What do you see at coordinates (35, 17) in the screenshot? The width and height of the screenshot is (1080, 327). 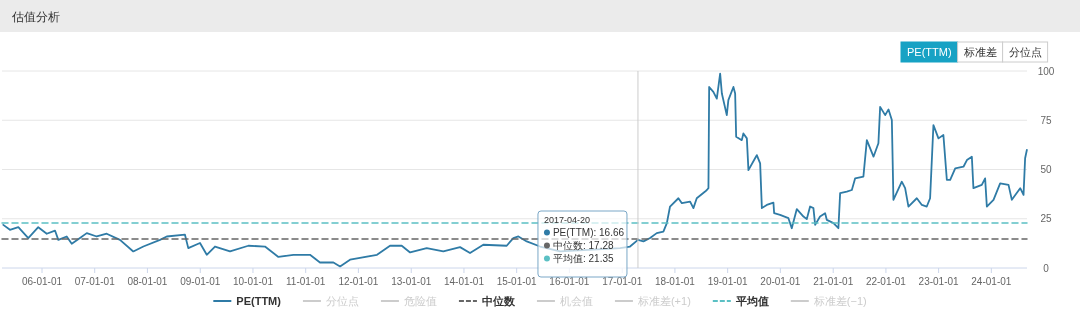 I see `chart-title: 估值分析` at bounding box center [35, 17].